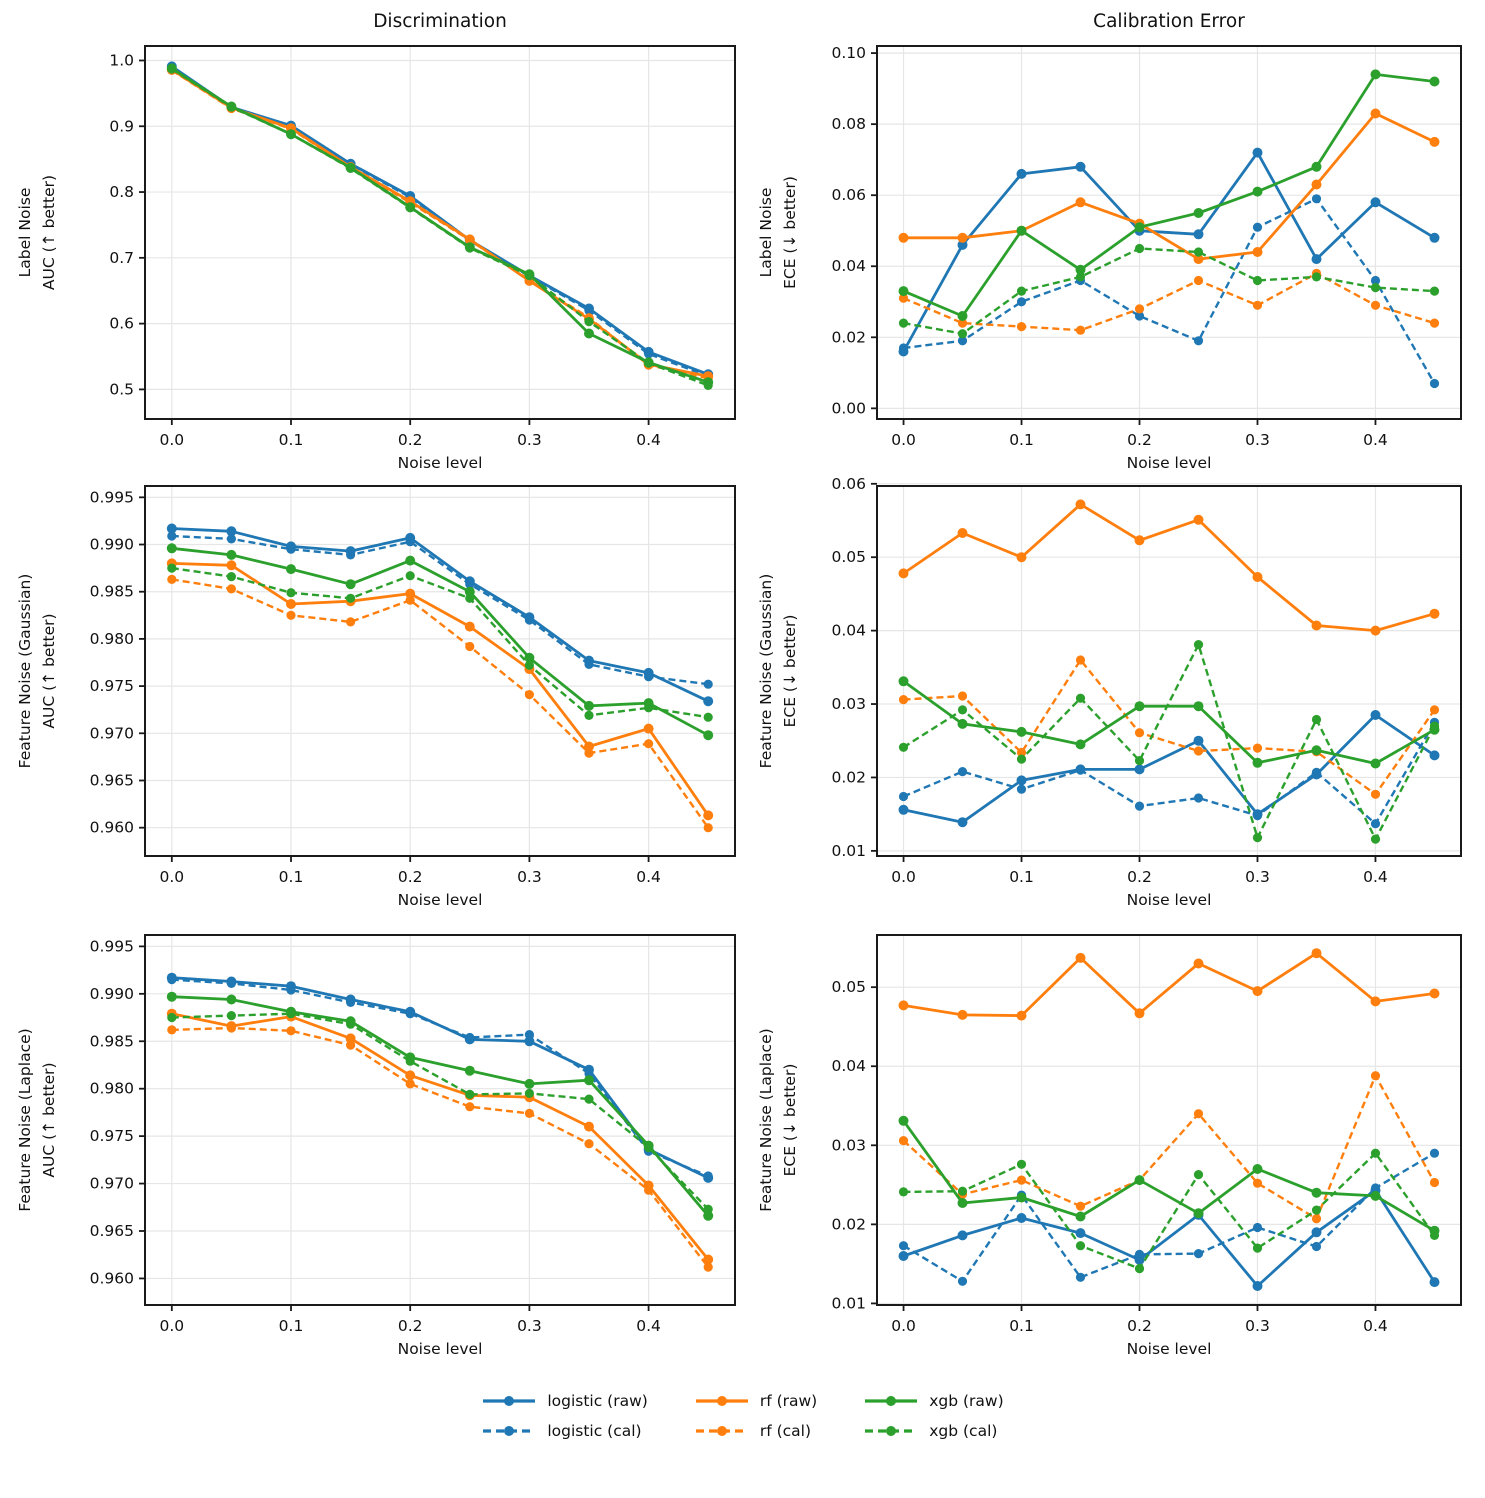 This screenshot has width=1485, height=1498. What do you see at coordinates (597, 1401) in the screenshot?
I see `legend-label: logistic (raw)` at bounding box center [597, 1401].